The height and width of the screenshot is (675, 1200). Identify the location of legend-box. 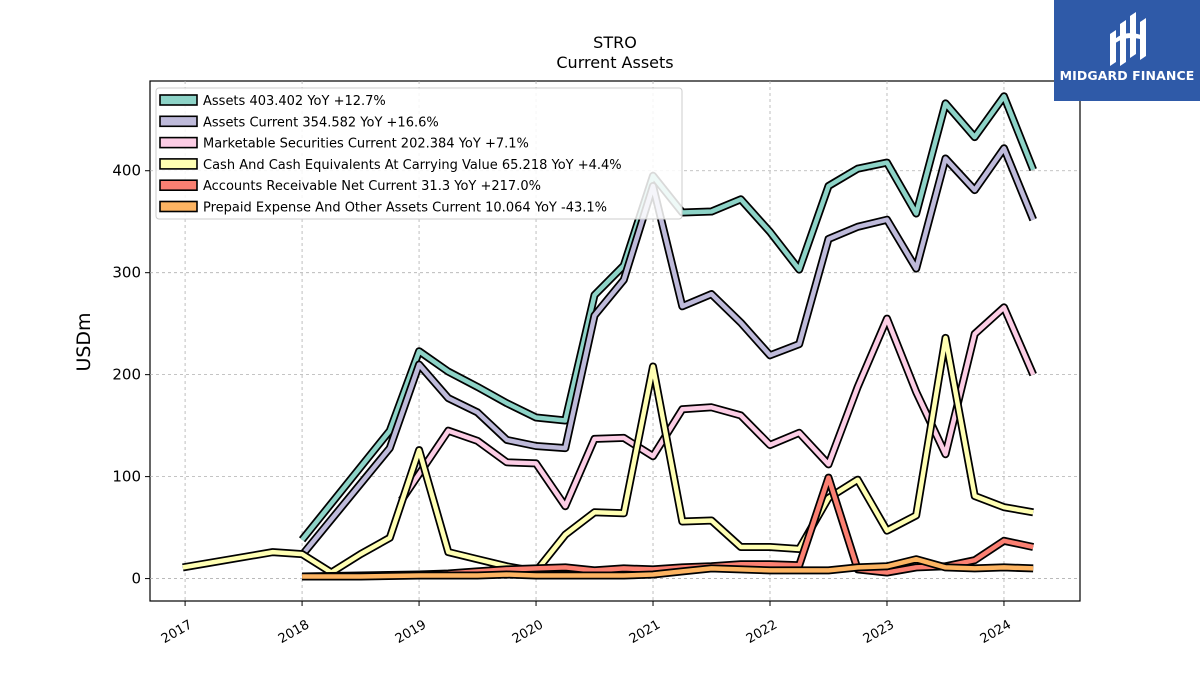
(419, 153).